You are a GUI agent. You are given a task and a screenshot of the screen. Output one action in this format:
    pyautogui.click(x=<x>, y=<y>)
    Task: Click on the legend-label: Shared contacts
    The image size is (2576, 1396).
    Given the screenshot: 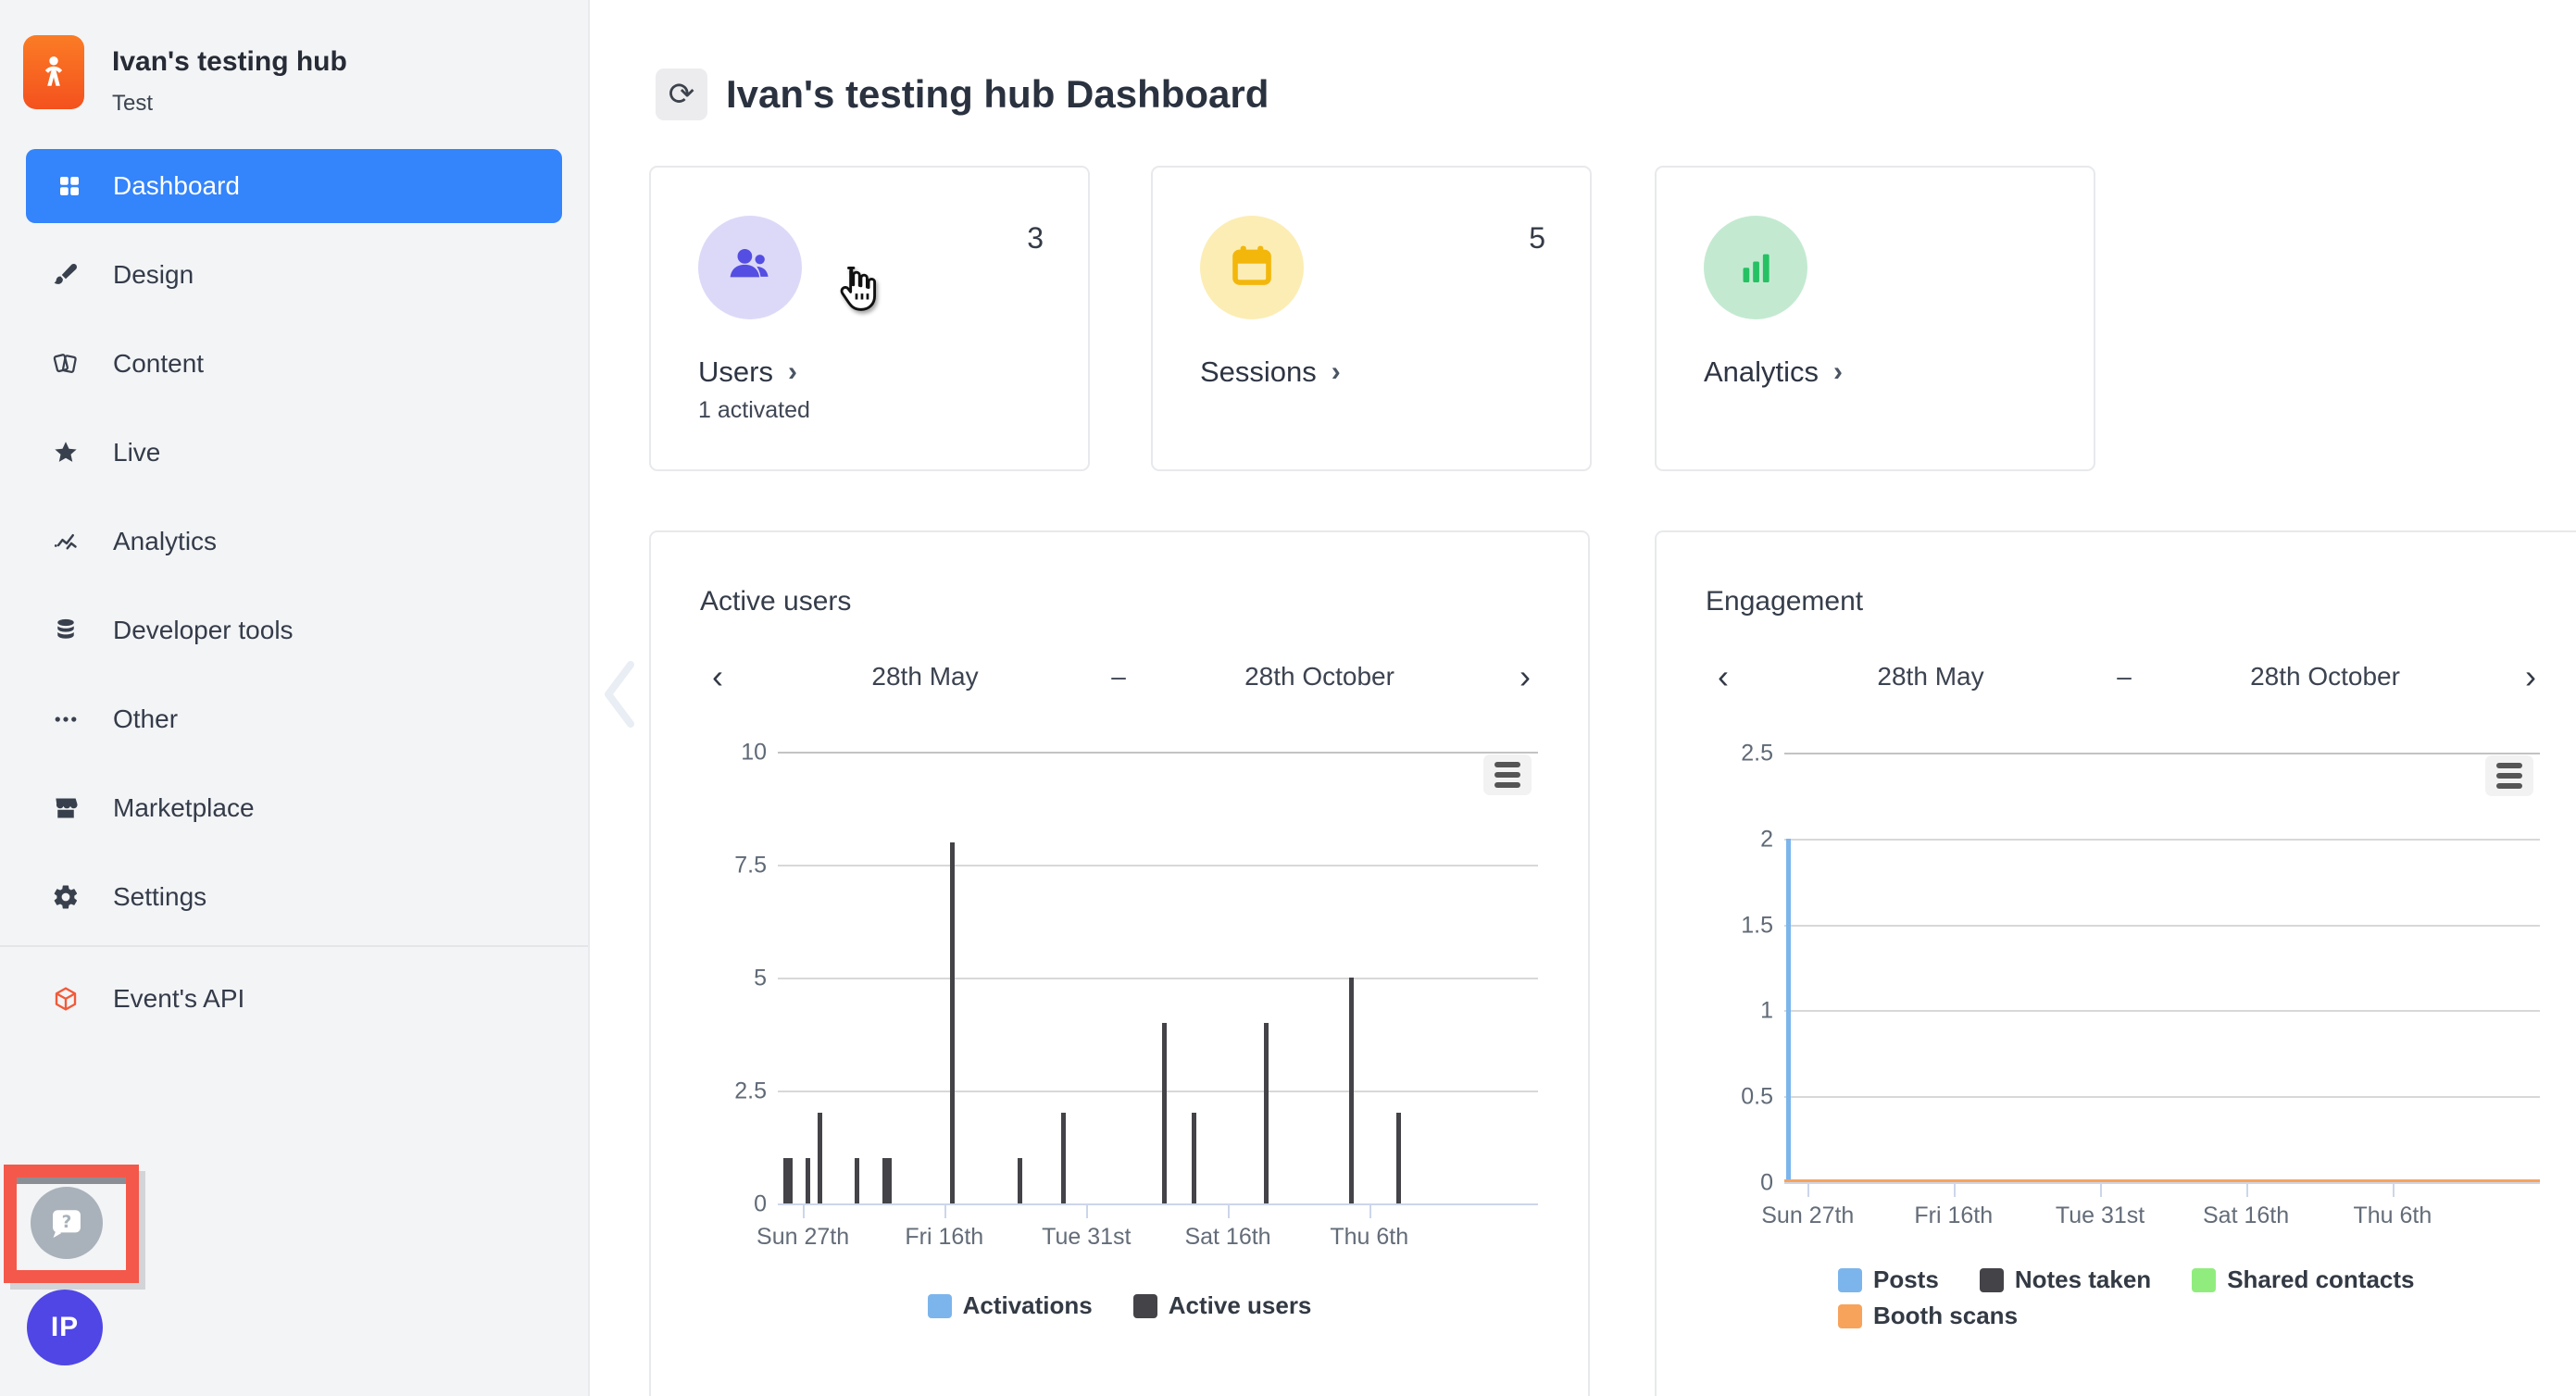 What is the action you would take?
    pyautogui.click(x=2321, y=1279)
    